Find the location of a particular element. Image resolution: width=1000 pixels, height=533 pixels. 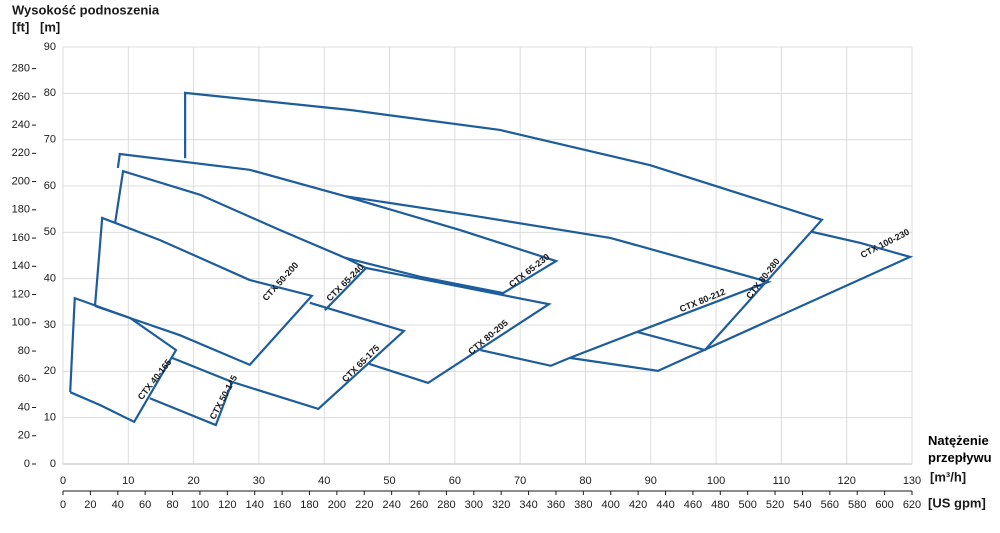

x2-tick-label: 260 is located at coordinates (419, 505).